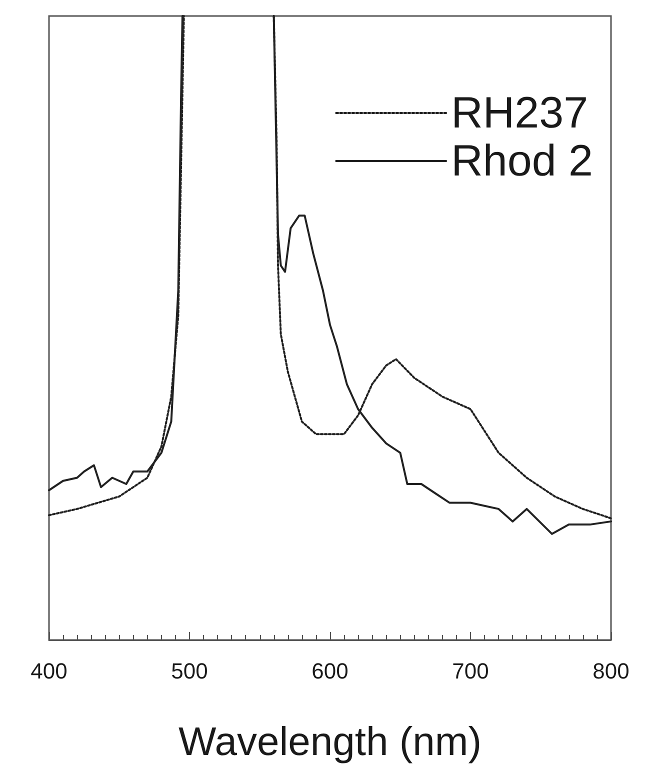  I want to click on legend-label: RH237, so click(519, 113).